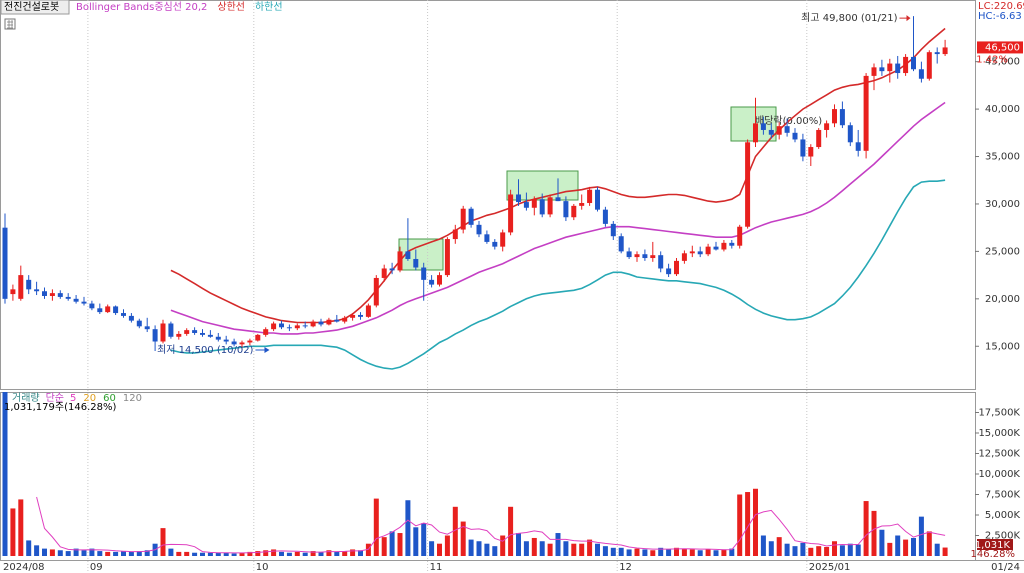  I want to click on change-label: 1.42%, so click(992, 59).